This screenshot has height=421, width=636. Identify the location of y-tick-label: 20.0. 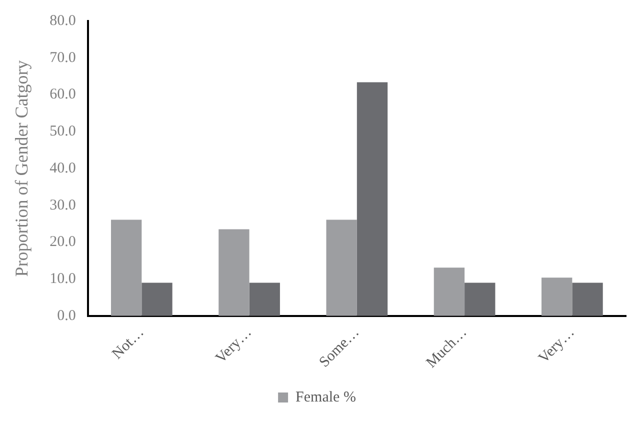
(63, 242).